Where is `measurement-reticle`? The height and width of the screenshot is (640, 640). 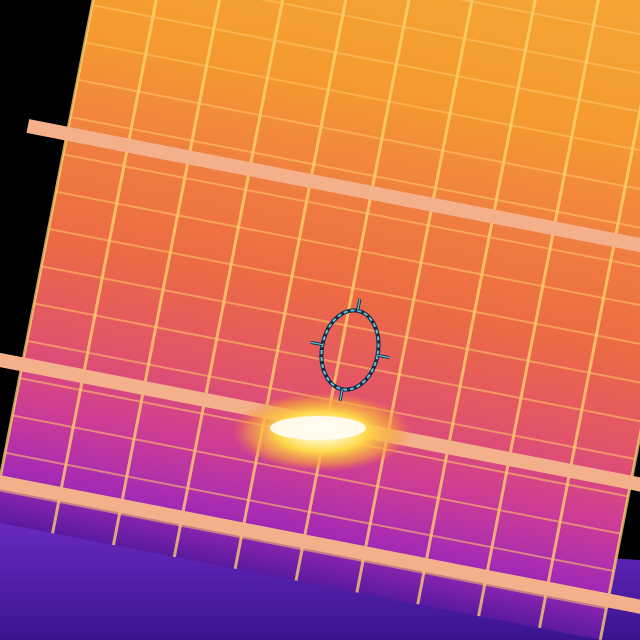
measurement-reticle is located at coordinates (350, 350).